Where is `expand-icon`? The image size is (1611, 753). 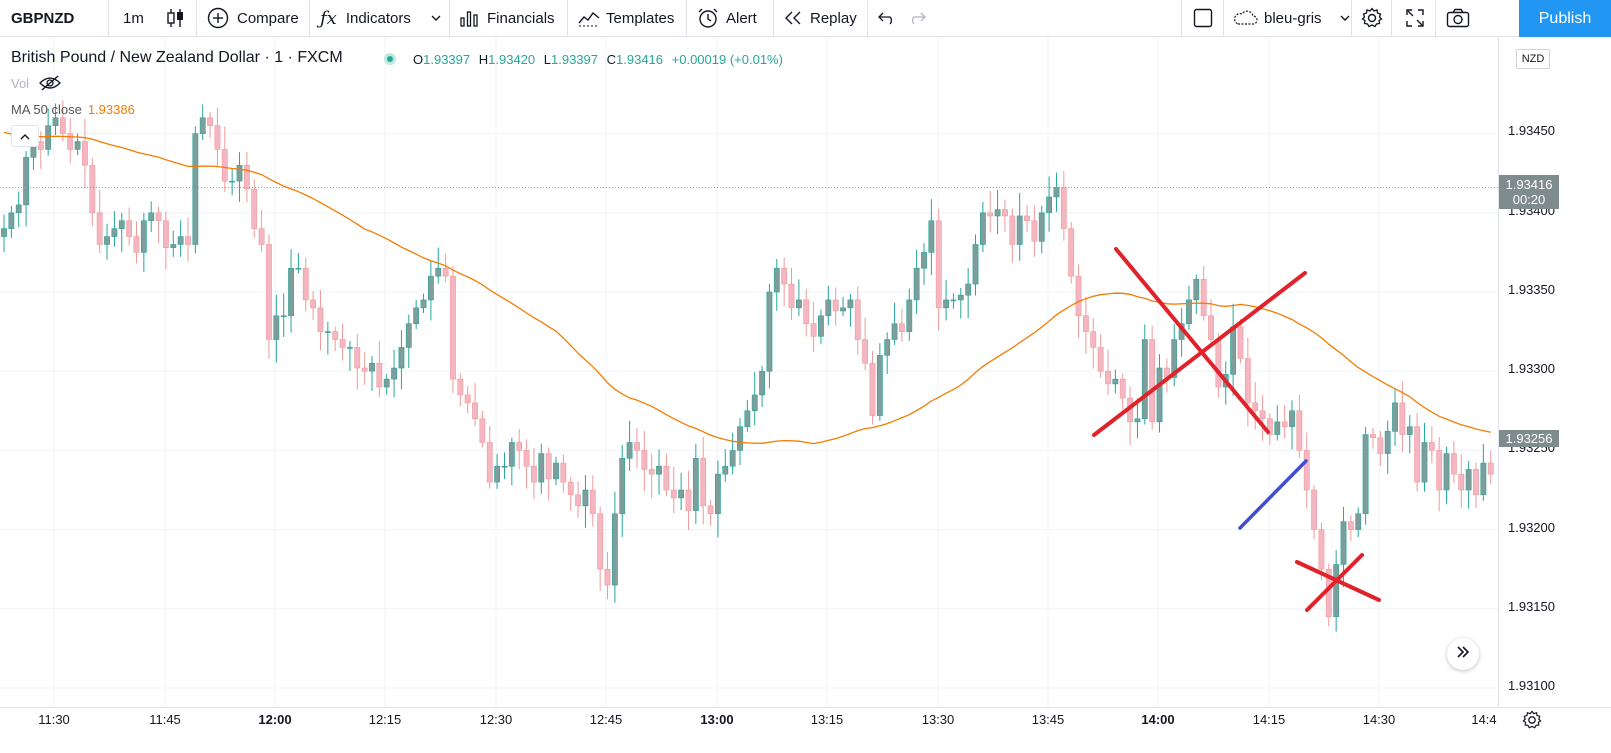 expand-icon is located at coordinates (1415, 18).